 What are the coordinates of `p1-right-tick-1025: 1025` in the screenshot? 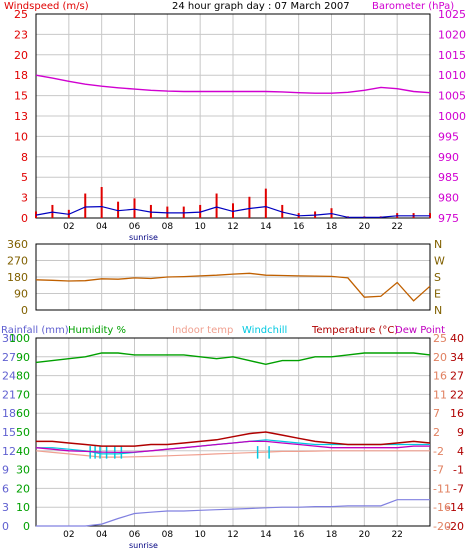 It's located at (452, 14).